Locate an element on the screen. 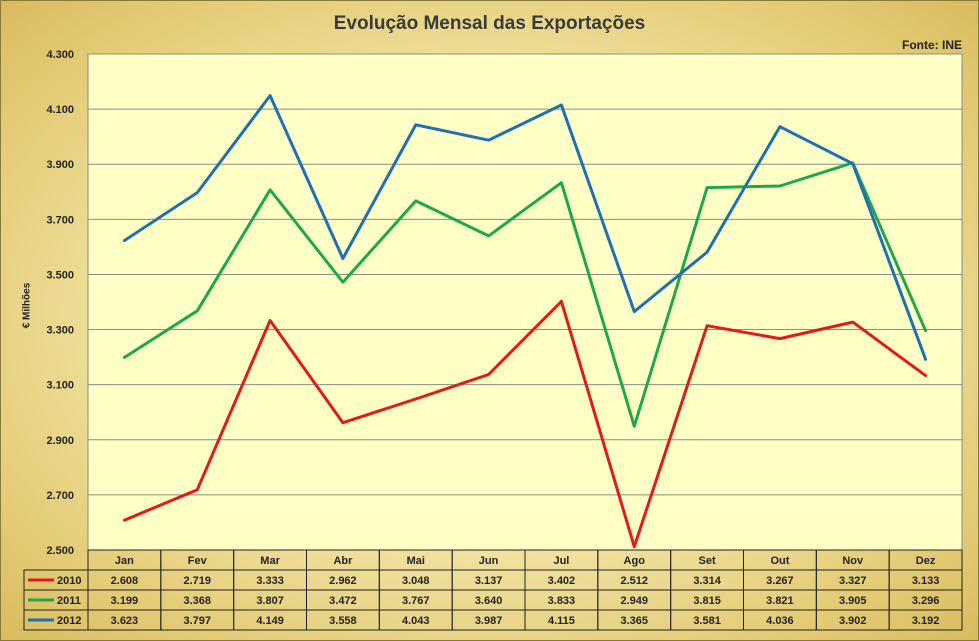 The width and height of the screenshot is (979, 641). x-tick-label: Set is located at coordinates (707, 561).